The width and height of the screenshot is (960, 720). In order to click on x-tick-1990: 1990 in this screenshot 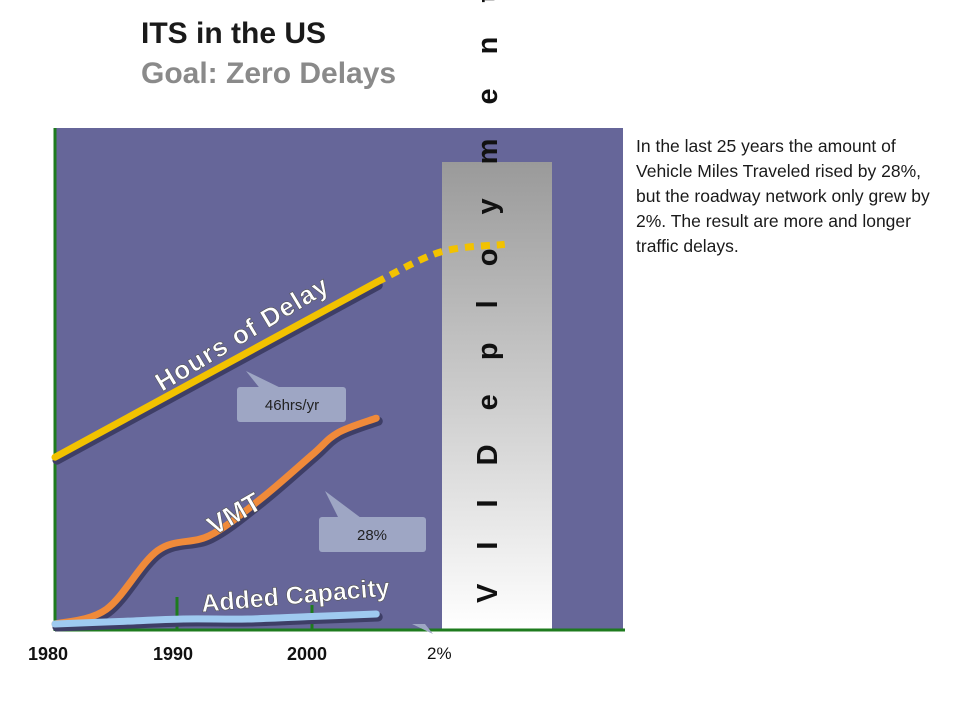, I will do `click(173, 654)`.